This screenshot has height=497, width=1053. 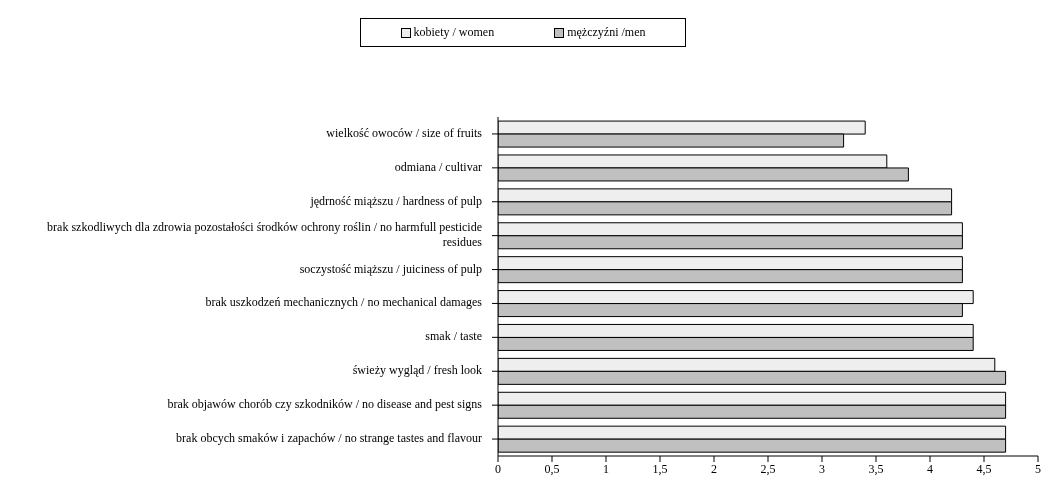 I want to click on legend-label: mężczyźni /men, so click(x=606, y=32).